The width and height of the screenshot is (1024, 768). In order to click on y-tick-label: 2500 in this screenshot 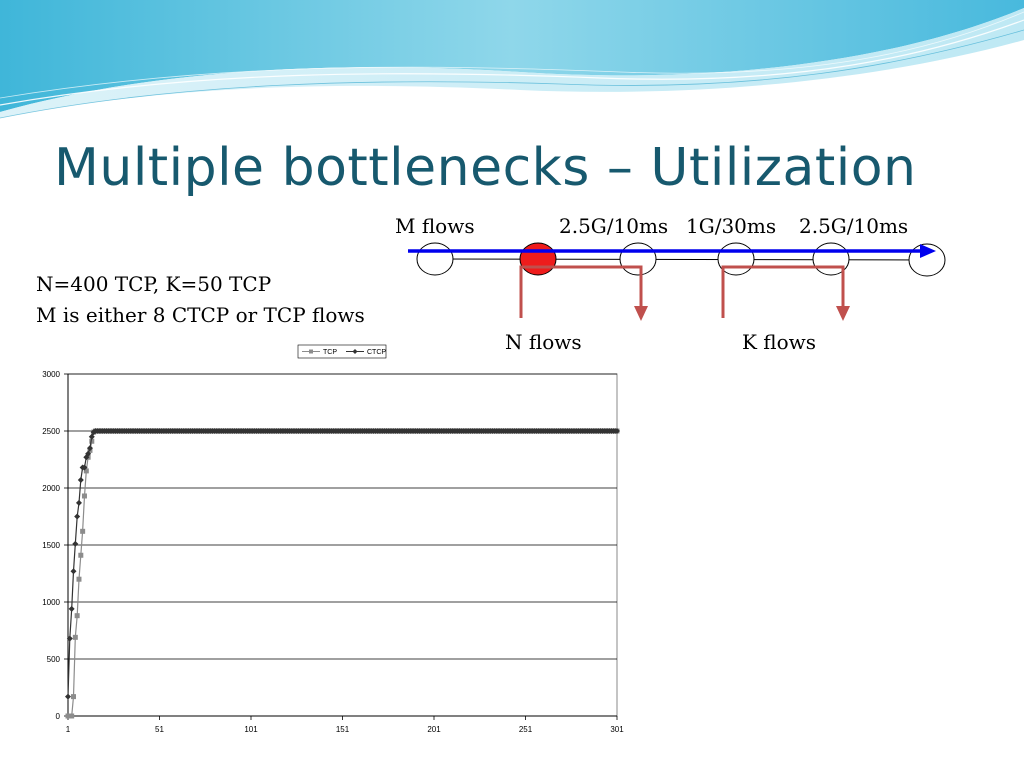, I will do `click(51, 431)`.